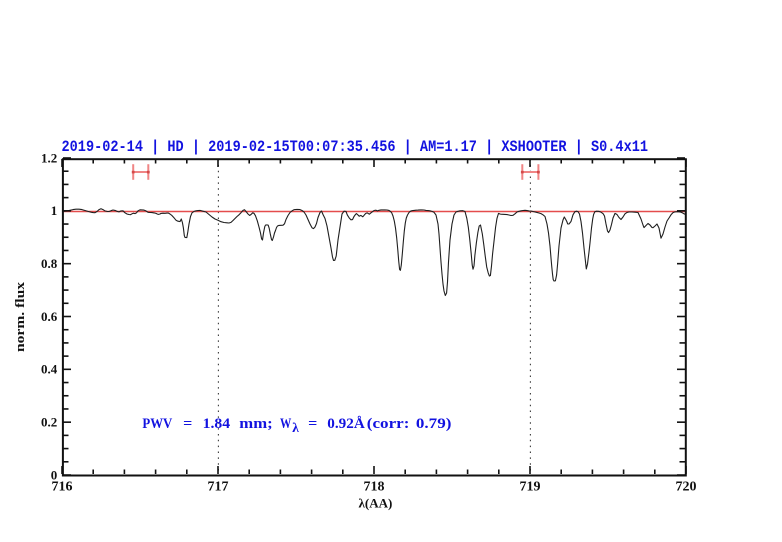 The height and width of the screenshot is (542, 782). Describe the element at coordinates (54, 210) in the screenshot. I see `svg-text: 1` at that location.